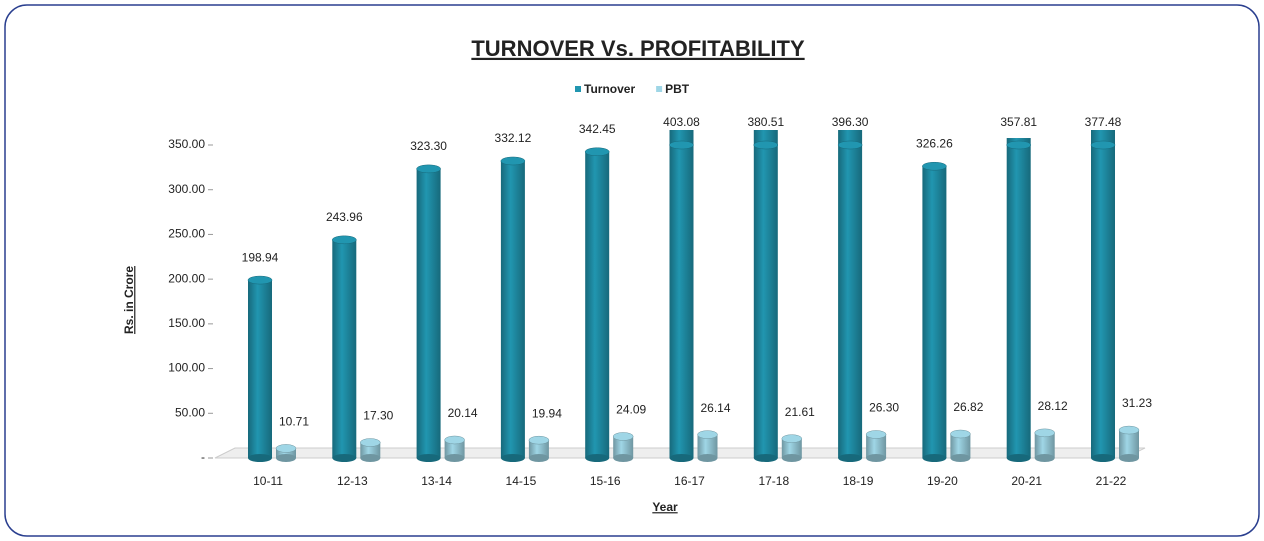  I want to click on y-axis-title: Rs. in Crore, so click(129, 300).